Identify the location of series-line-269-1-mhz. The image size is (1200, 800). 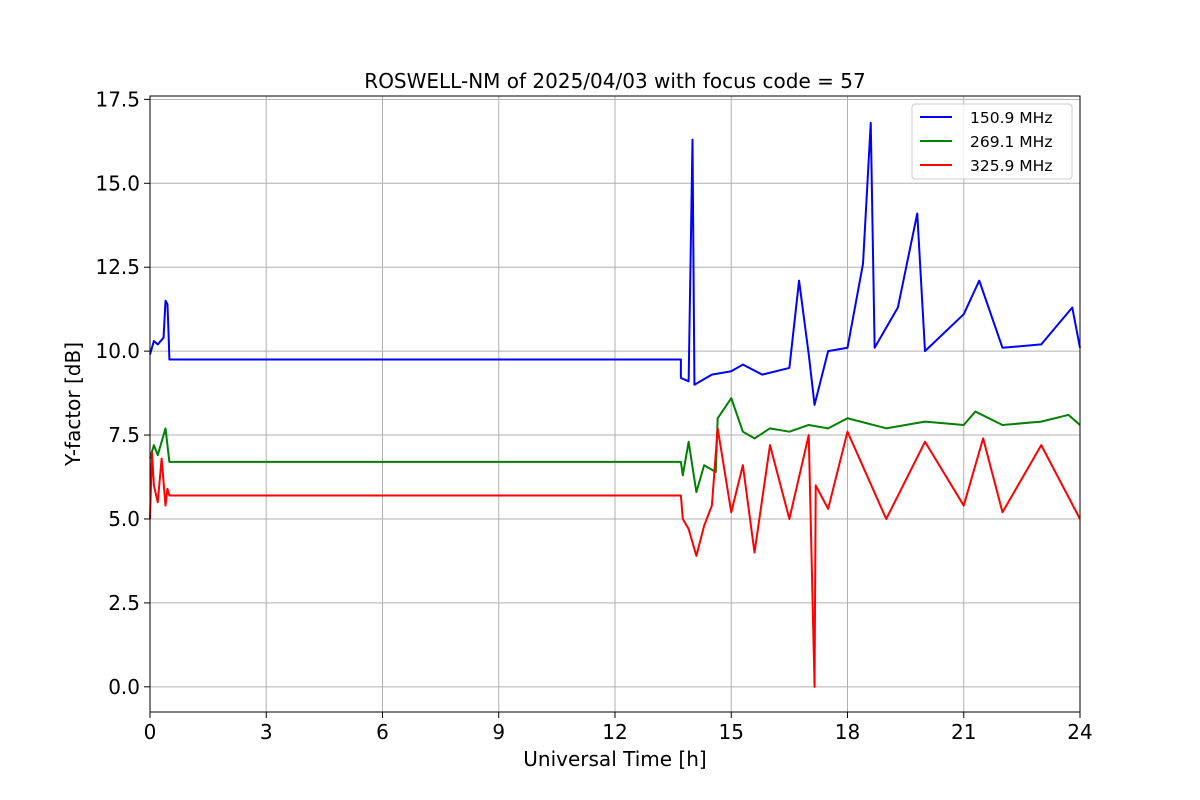
(615, 445).